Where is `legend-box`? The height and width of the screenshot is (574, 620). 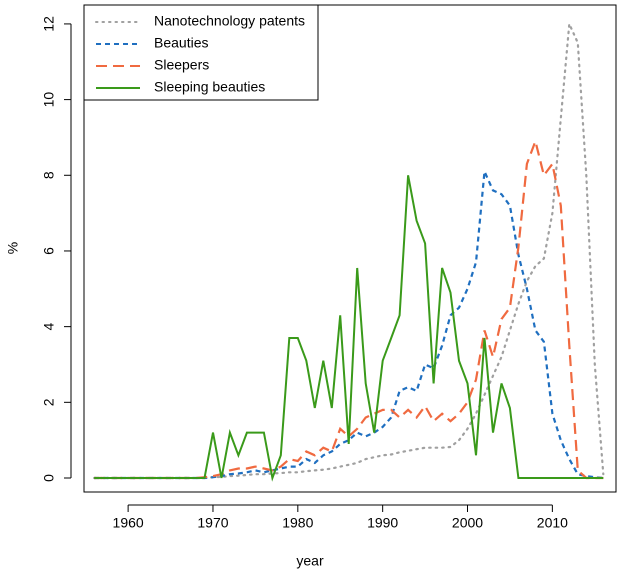
legend-box is located at coordinates (201, 52).